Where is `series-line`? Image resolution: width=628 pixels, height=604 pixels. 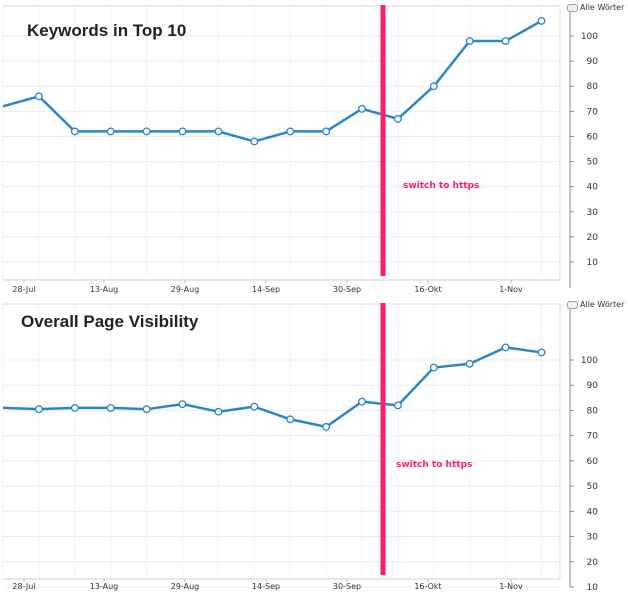
series-line is located at coordinates (272, 387).